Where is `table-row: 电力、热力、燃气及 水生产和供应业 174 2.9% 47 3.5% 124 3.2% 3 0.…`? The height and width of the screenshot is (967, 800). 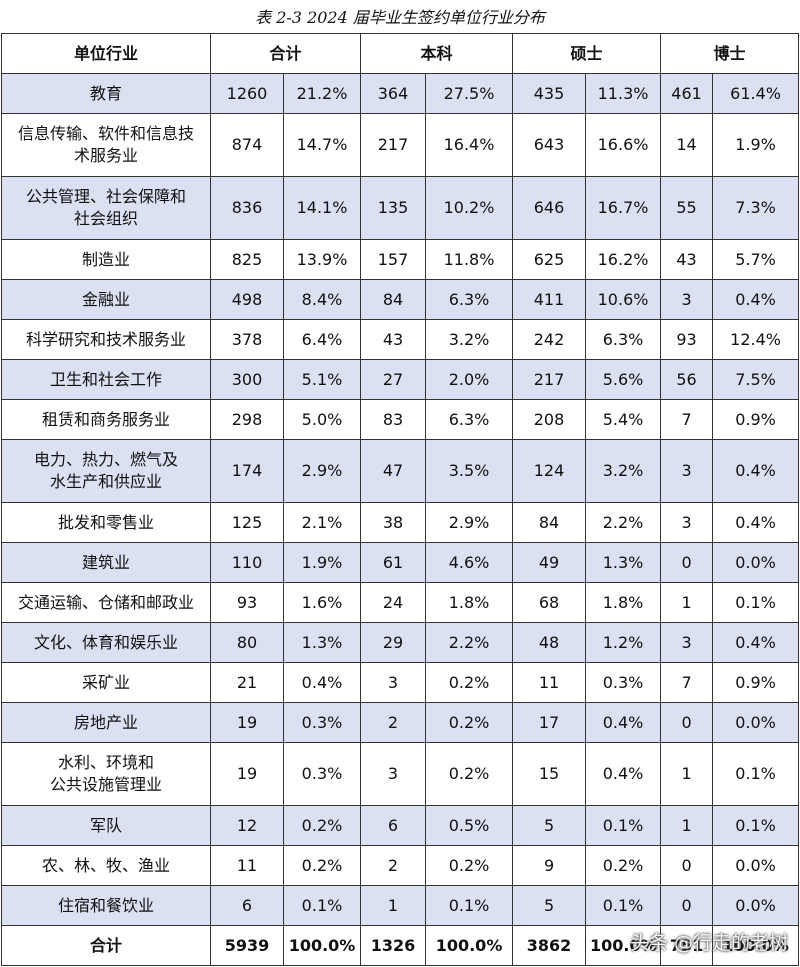
table-row: 电力、热力、燃气及 水生产和供应业 174 2.9% 47 3.5% 124 3.2% 3 0.… is located at coordinates (400, 471).